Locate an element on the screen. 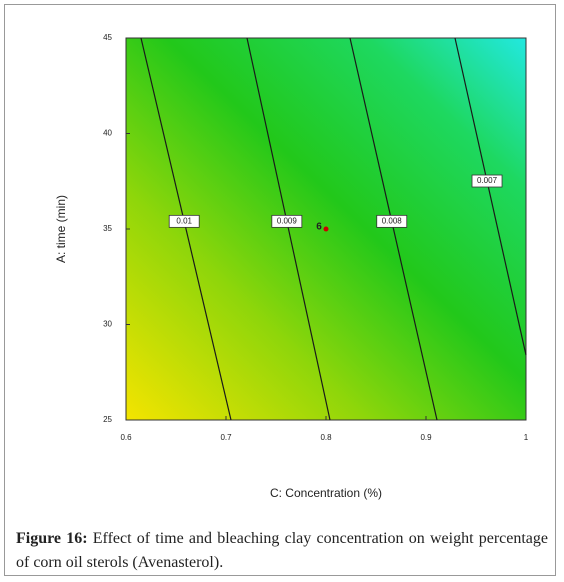 The image size is (564, 582). x-tick-label: 0.7 is located at coordinates (226, 437).